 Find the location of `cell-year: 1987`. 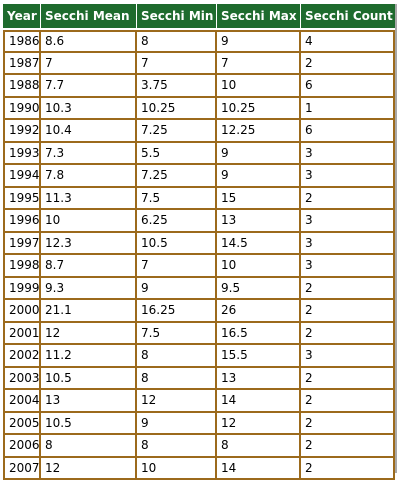

cell-year: 1987 is located at coordinates (22, 64).